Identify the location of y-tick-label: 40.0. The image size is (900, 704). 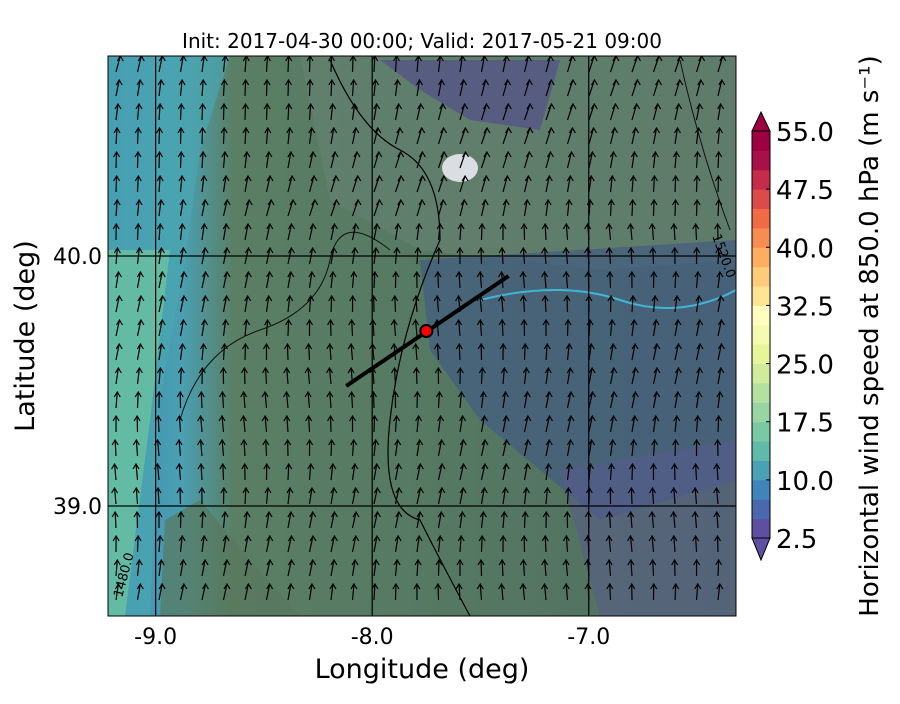
(77, 257).